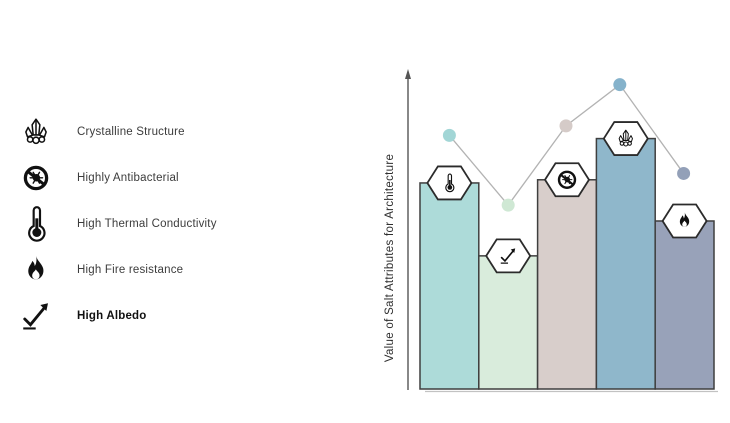  What do you see at coordinates (508, 256) in the screenshot?
I see `hexagon-badge-albedo` at bounding box center [508, 256].